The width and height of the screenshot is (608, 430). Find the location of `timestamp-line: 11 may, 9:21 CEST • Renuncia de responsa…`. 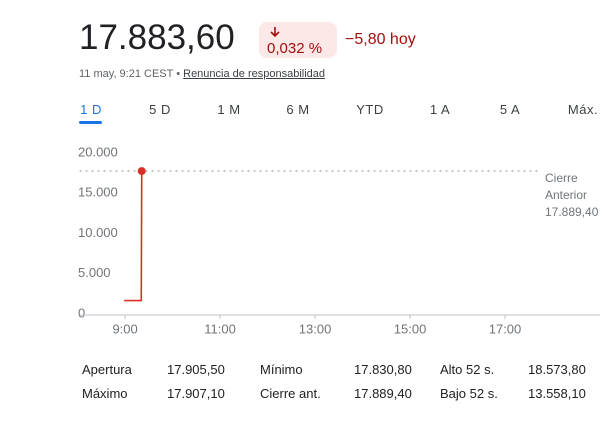

timestamp-line: 11 may, 9:21 CEST • Renuncia de responsa… is located at coordinates (202, 74).